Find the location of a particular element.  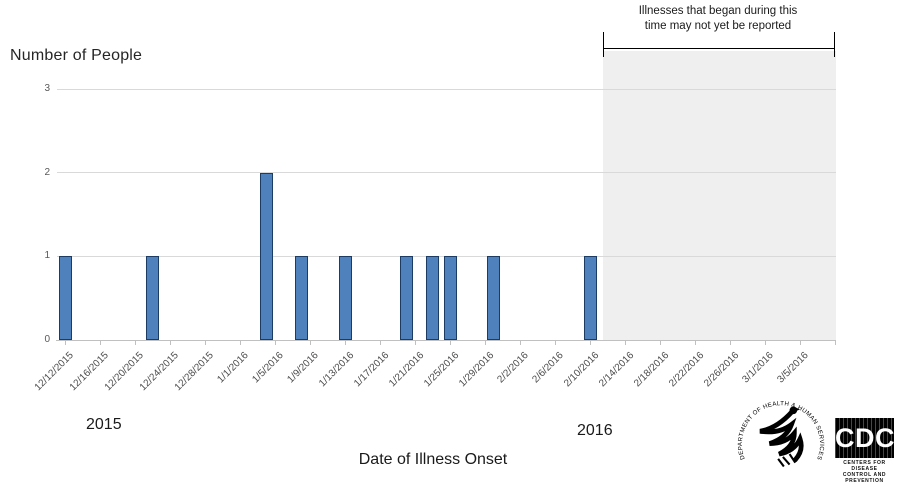

unreported-annotation-line1: Illnesses that began during this is located at coordinates (718, 11).